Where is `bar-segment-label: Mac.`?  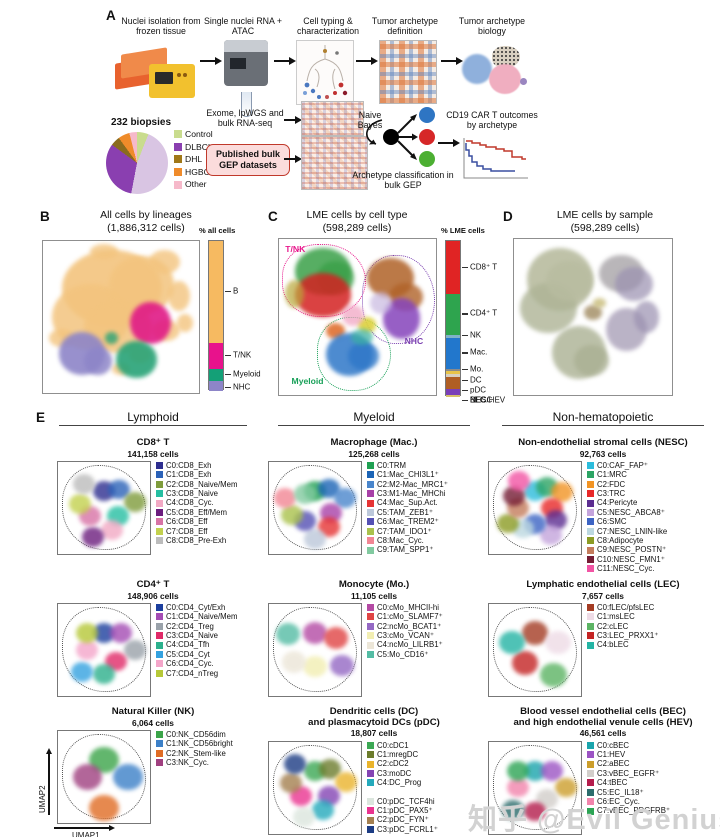
bar-segment-label: Mac. is located at coordinates (479, 352).